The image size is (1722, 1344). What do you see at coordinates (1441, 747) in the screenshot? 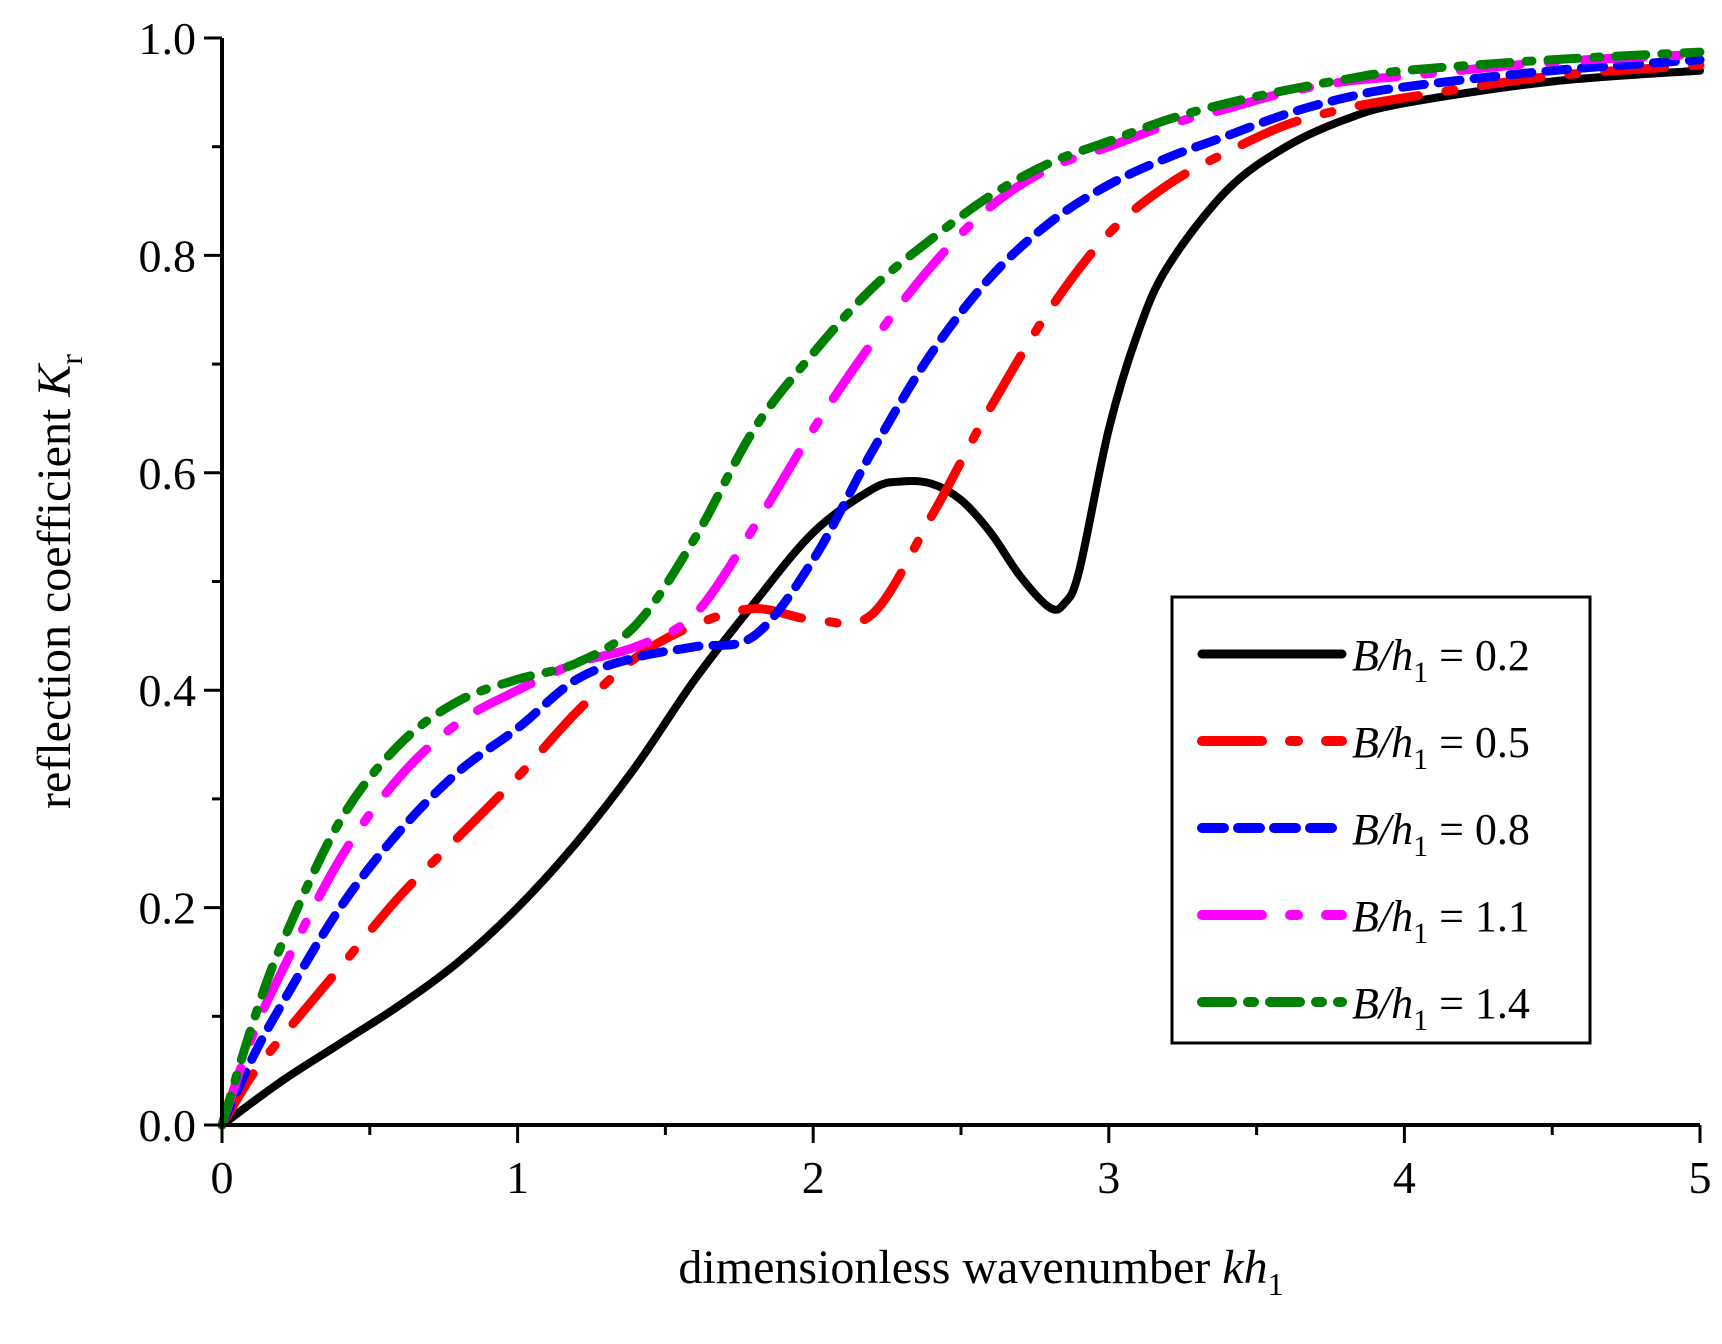
I see `legend-label-2: B/h1 = 0.5` at bounding box center [1441, 747].